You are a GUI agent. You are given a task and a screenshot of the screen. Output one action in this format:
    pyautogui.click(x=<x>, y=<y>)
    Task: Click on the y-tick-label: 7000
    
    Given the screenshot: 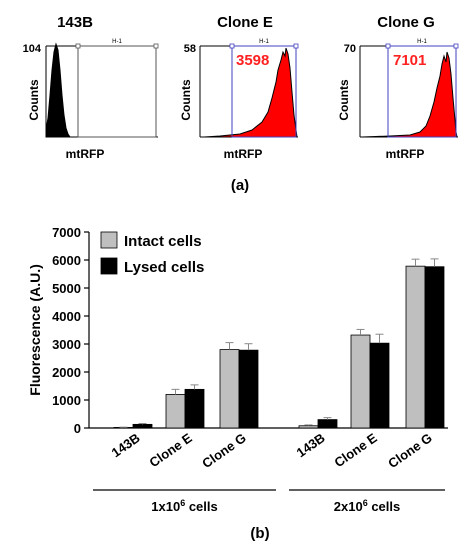 What is the action you would take?
    pyautogui.click(x=66, y=232)
    